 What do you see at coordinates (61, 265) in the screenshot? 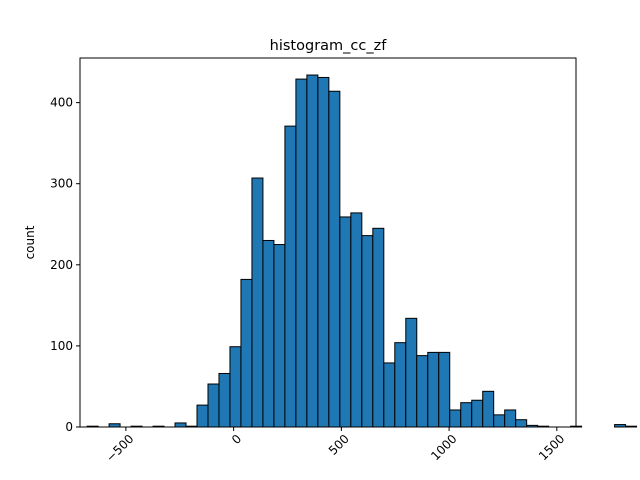
I see `y-tick-label: 200` at bounding box center [61, 265].